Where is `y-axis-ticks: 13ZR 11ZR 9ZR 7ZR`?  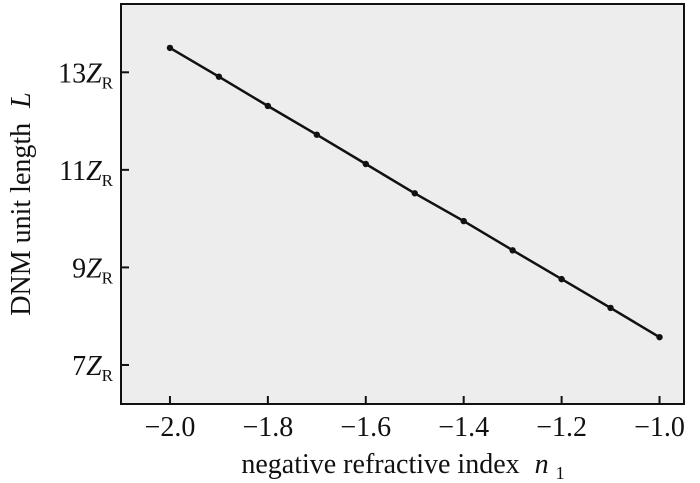
y-axis-ticks: 13ZR 11ZR 9ZR 7ZR is located at coordinates (93, 221).